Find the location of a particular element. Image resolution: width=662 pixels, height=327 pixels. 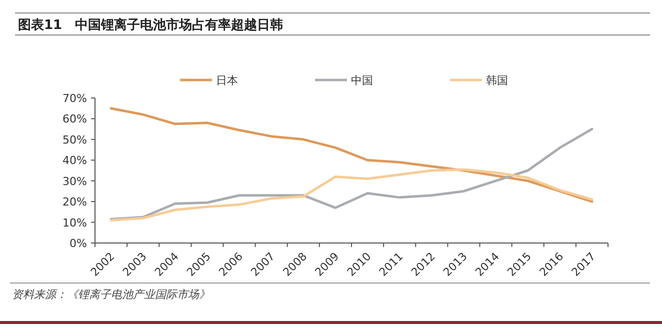

y-tick-label: 70% is located at coordinates (74, 98).